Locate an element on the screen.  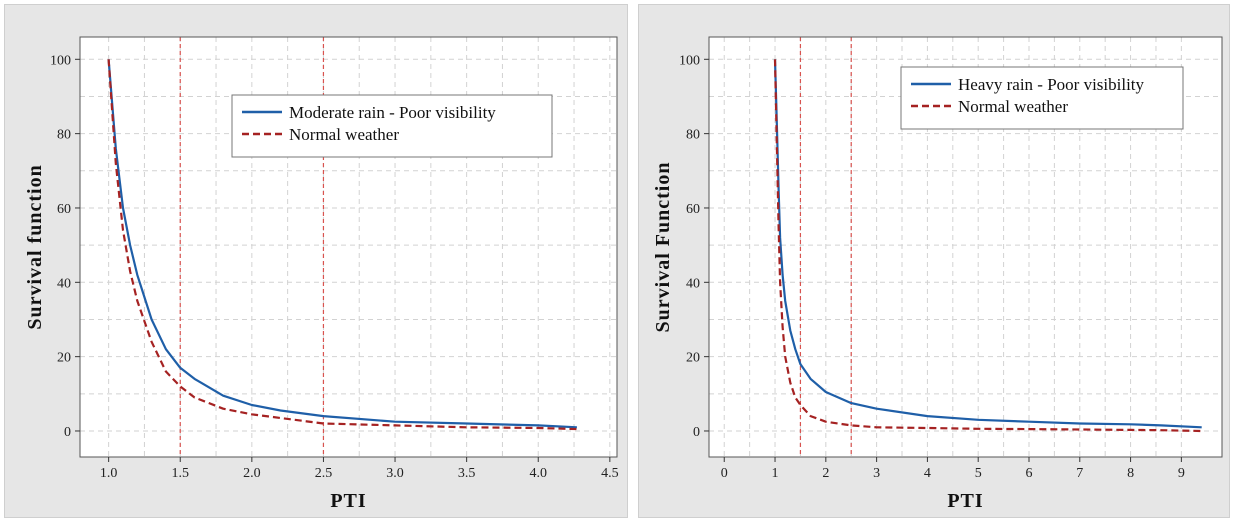
left-legend-label-1: Moderate rain - Poor visibility is located at coordinates (392, 112).